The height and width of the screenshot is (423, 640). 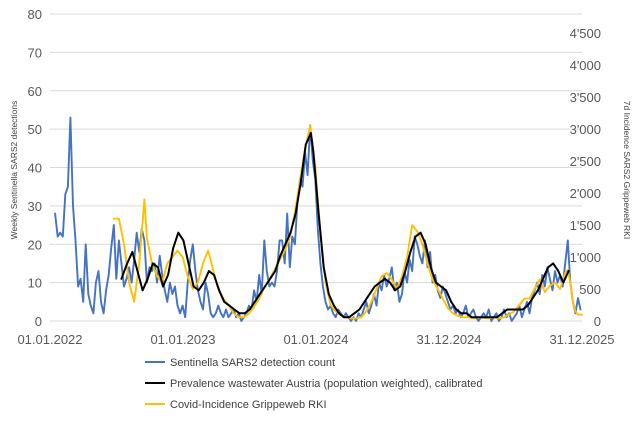 What do you see at coordinates (35, 91) in the screenshot?
I see `y-tick-label: 60` at bounding box center [35, 91].